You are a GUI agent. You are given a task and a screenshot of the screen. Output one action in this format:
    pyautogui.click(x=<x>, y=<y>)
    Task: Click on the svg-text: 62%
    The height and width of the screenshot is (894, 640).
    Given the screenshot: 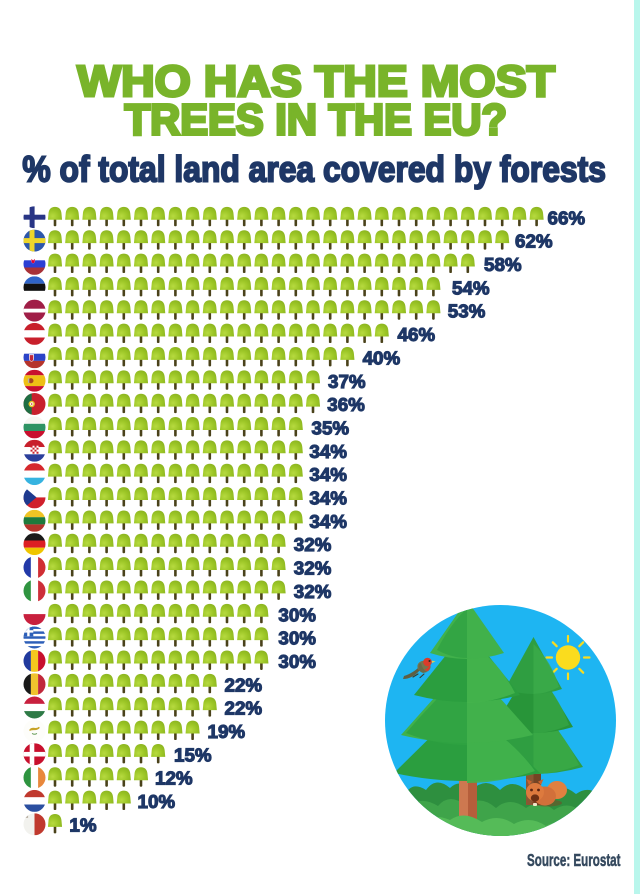 What is the action you would take?
    pyautogui.click(x=534, y=241)
    